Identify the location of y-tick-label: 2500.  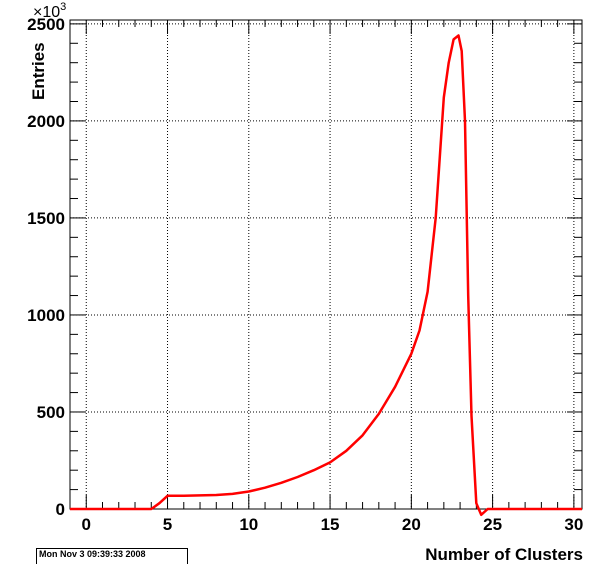
(46, 24).